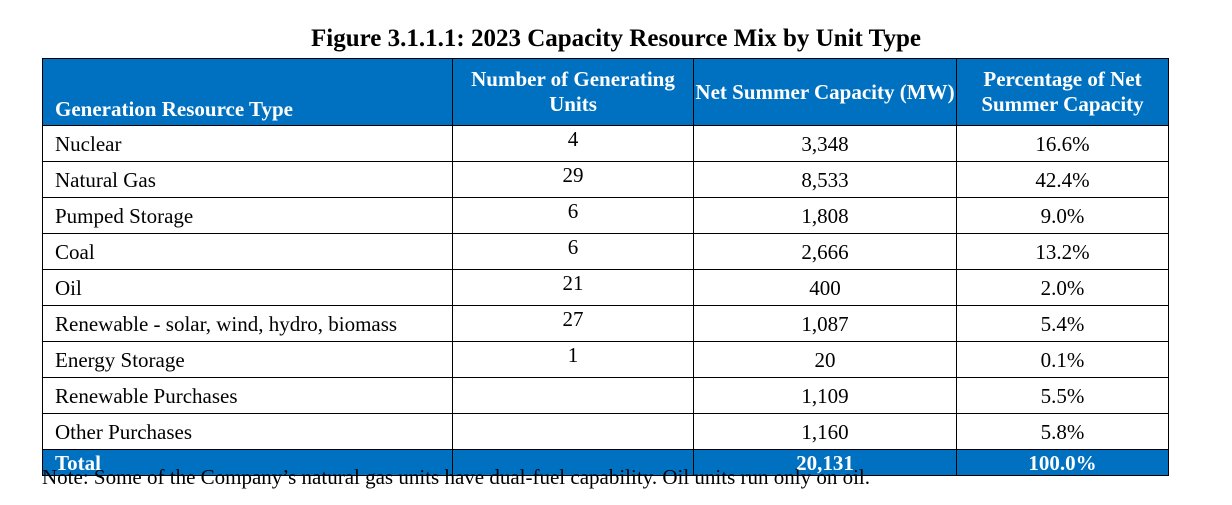  I want to click on cell-resource-type: Coal, so click(247, 251).